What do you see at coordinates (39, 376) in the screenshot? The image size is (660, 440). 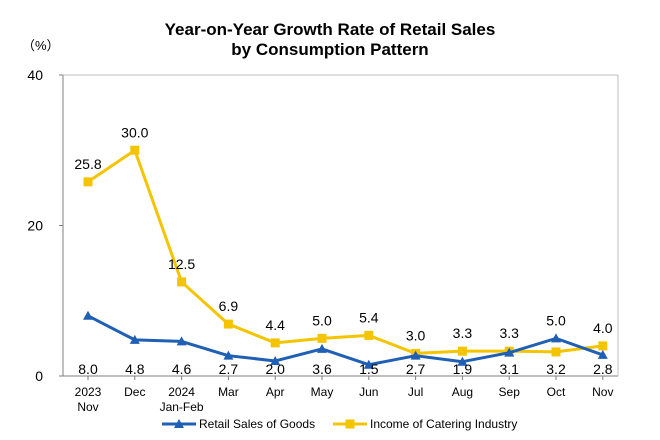 I see `y-tick-label: 0` at bounding box center [39, 376].